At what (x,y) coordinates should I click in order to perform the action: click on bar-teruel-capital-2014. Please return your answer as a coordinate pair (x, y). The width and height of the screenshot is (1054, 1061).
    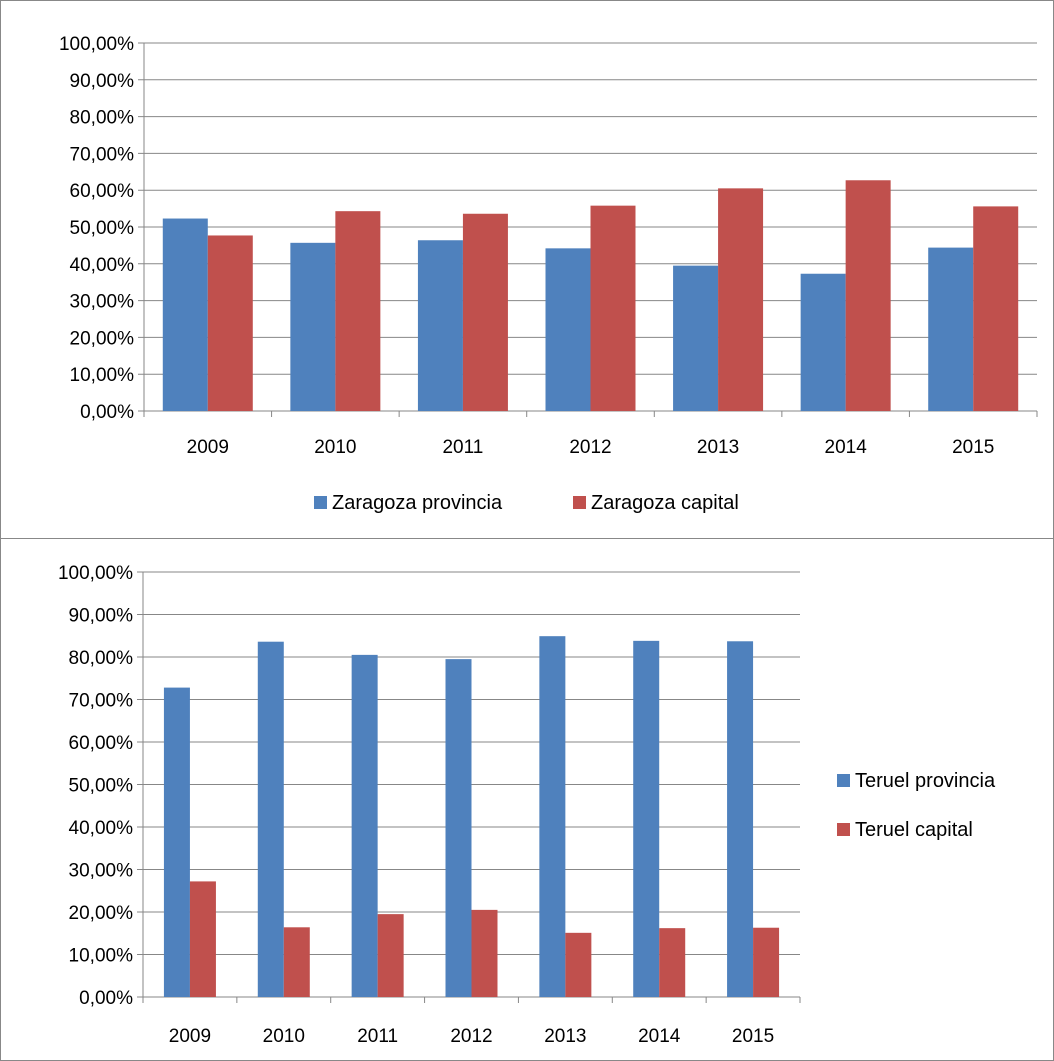
    Looking at the image, I should click on (672, 962).